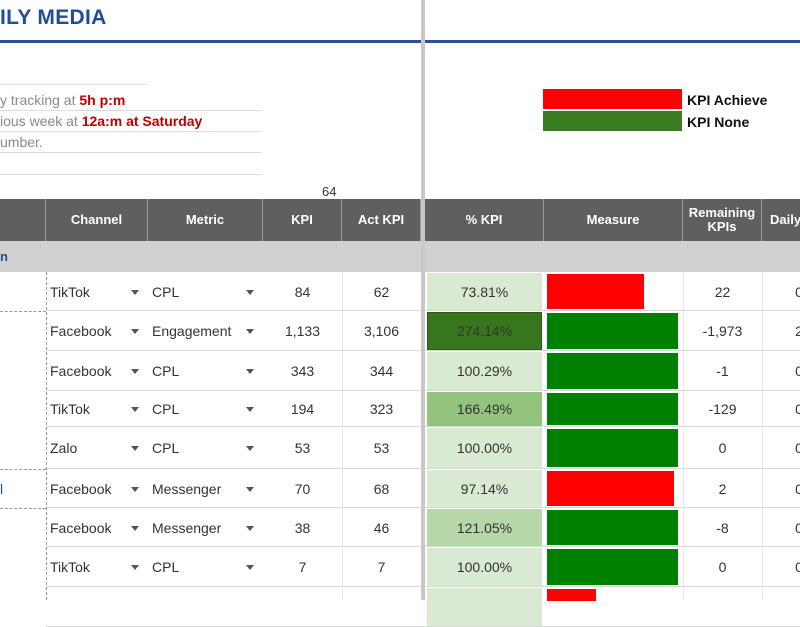  I want to click on act-kpi-cell: 53, so click(381, 448).